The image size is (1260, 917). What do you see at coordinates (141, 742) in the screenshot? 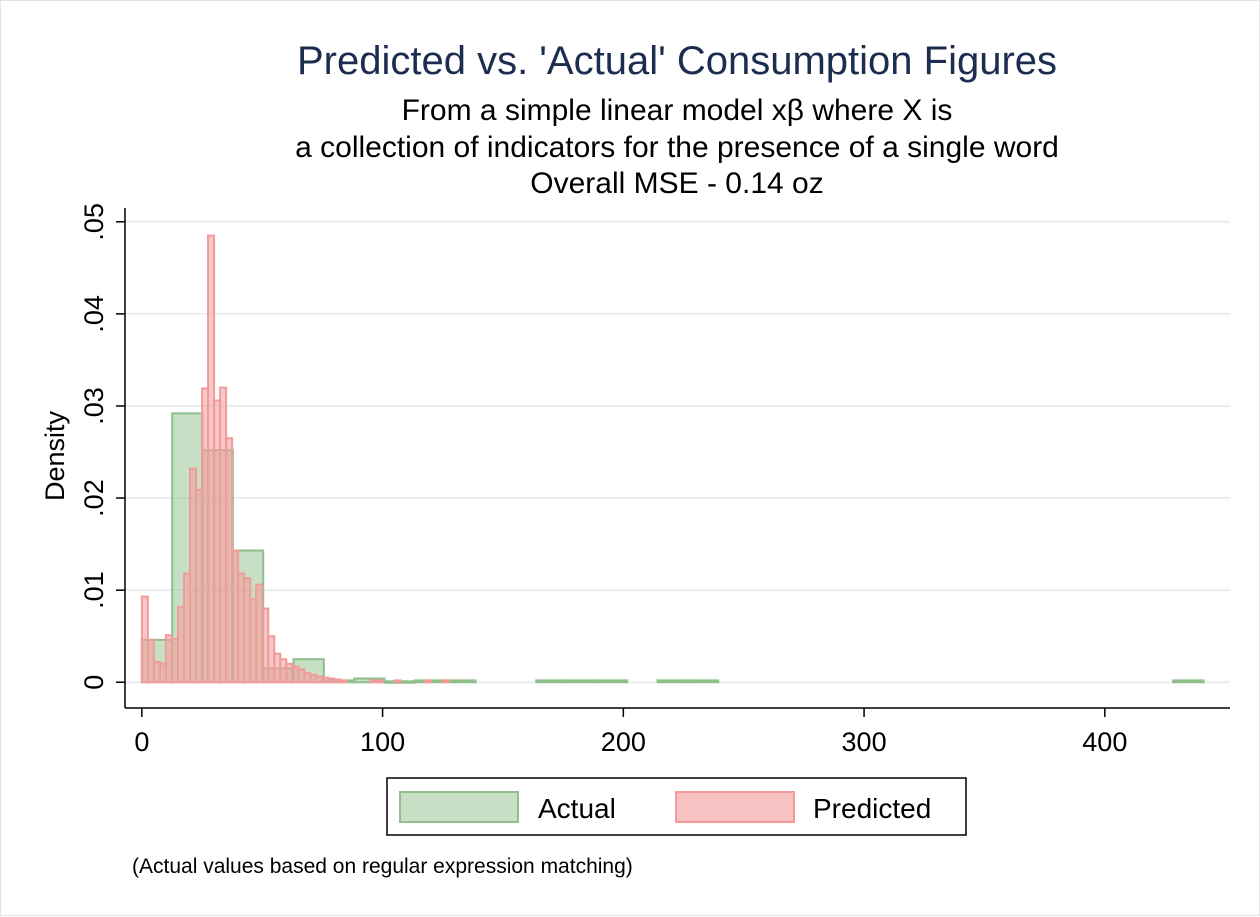
I see `x-tick-label: 0` at bounding box center [141, 742].